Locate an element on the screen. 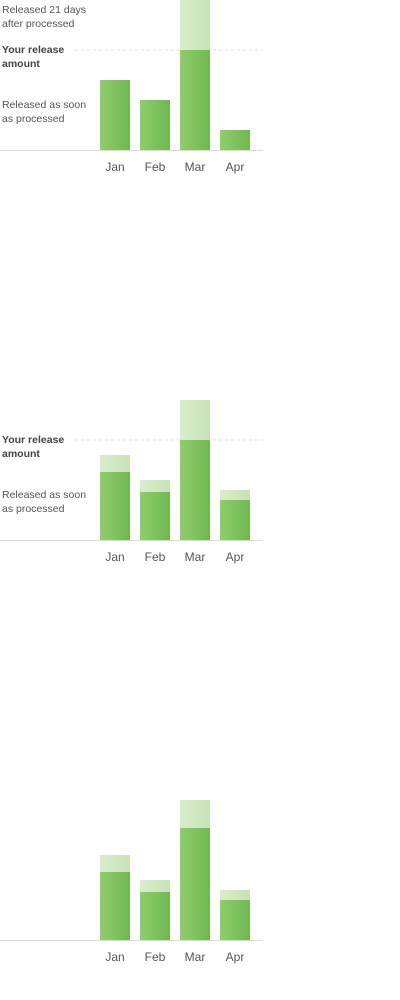 The image size is (400, 1000). bar-chart-2: Jan Feb Mar Apr is located at coordinates (131, 482).